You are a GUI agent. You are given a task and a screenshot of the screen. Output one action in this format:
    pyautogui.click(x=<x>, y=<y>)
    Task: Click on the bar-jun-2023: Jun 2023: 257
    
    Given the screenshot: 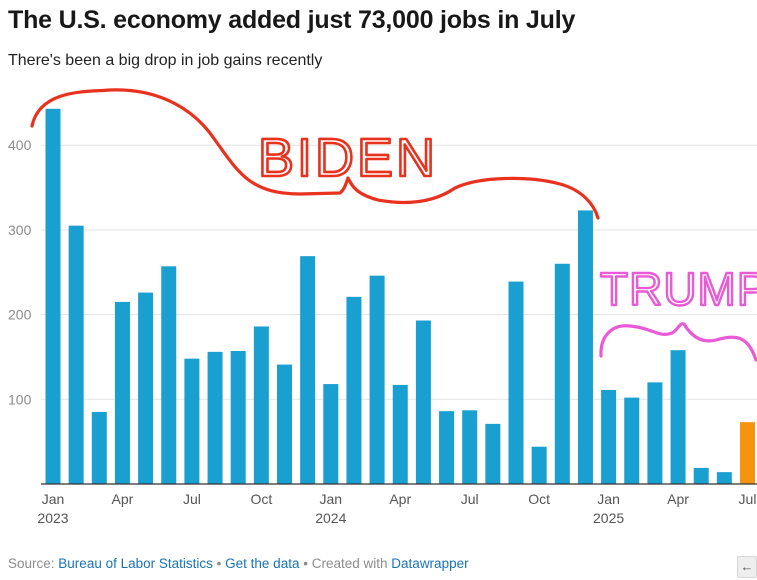 What is the action you would take?
    pyautogui.click(x=169, y=375)
    